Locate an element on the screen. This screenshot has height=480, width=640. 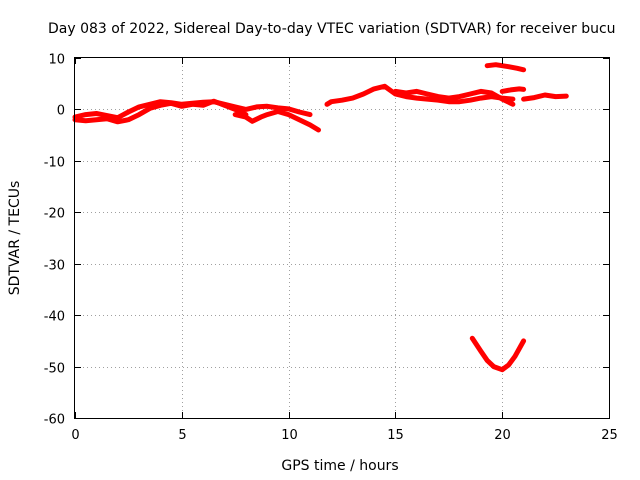
y-tick-label: -30 is located at coordinates (54, 266).